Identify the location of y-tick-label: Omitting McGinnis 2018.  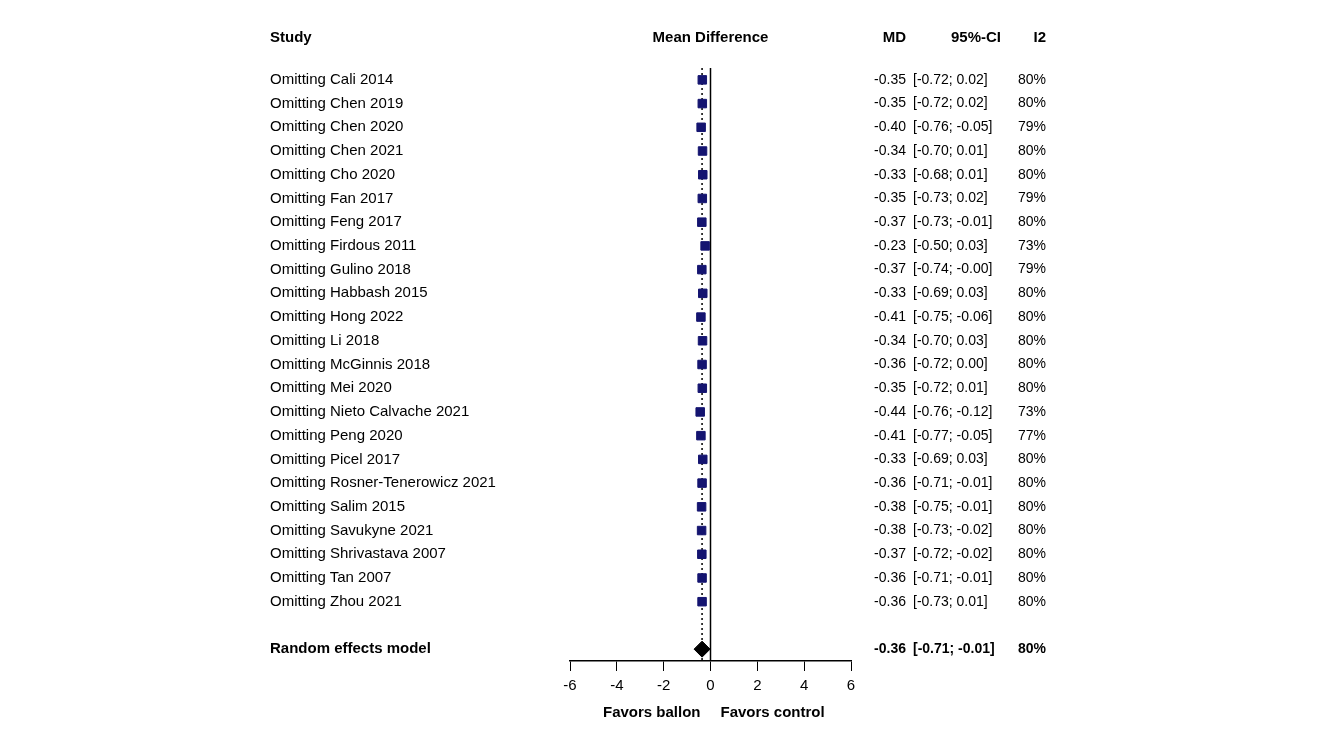
(350, 363).